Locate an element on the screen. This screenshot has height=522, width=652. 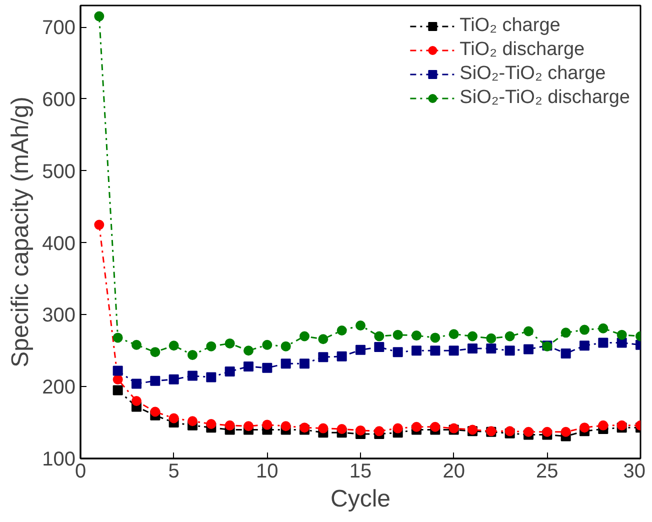
y-tick-label: 600 is located at coordinates (59, 99).